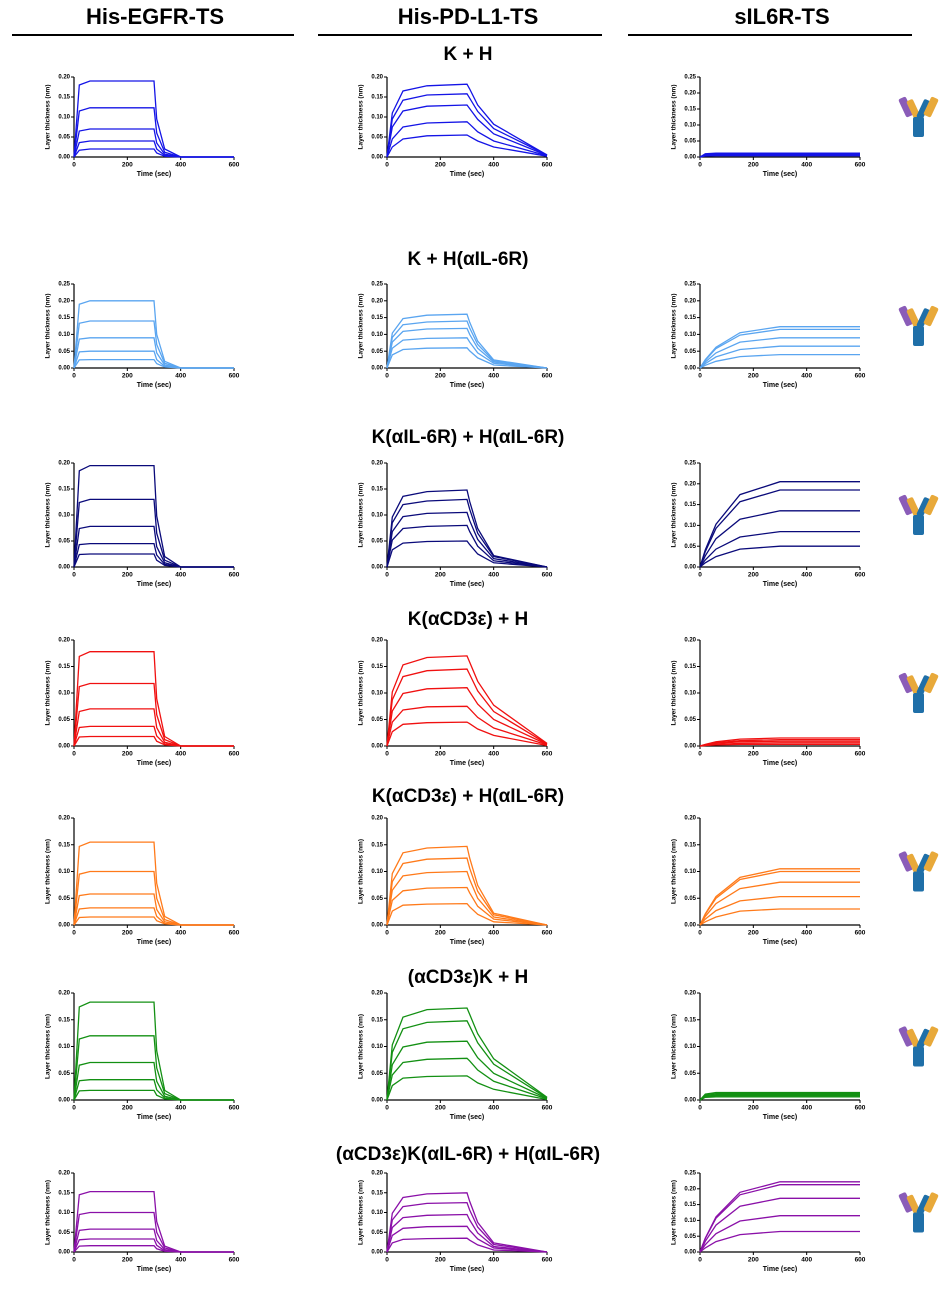 The width and height of the screenshot is (943, 1310). I want to click on row-title: K(αCD3ε) + H, so click(468, 619).